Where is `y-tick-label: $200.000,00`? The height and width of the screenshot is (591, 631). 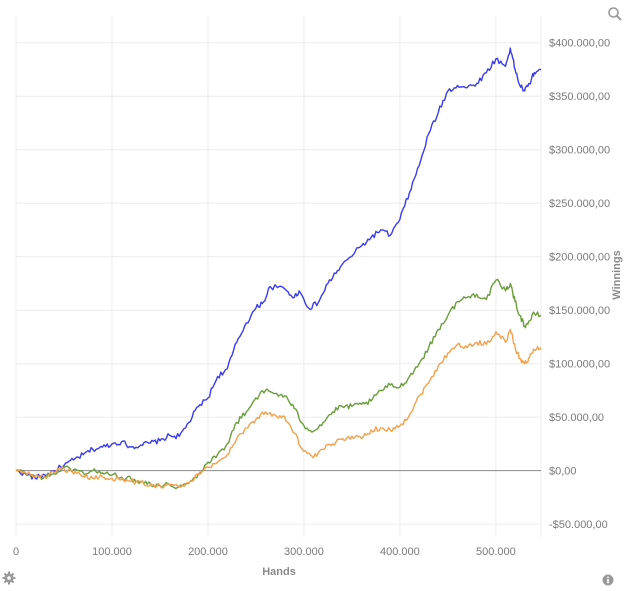 y-tick-label: $200.000,00 is located at coordinates (579, 258).